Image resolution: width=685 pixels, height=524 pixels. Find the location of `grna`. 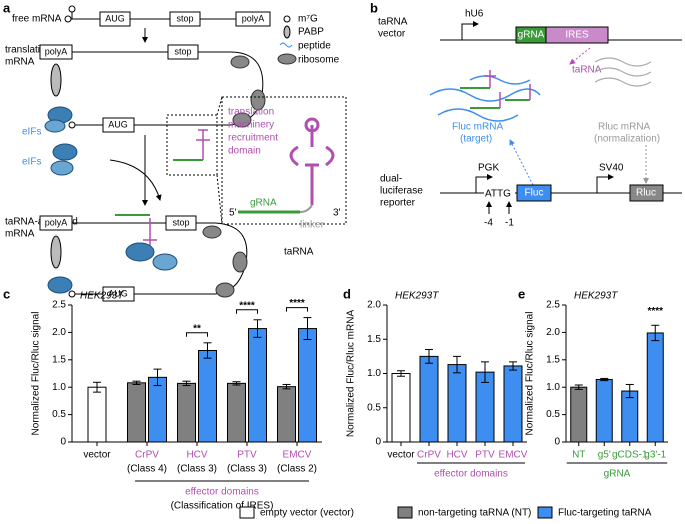

grna is located at coordinates (495, 98).